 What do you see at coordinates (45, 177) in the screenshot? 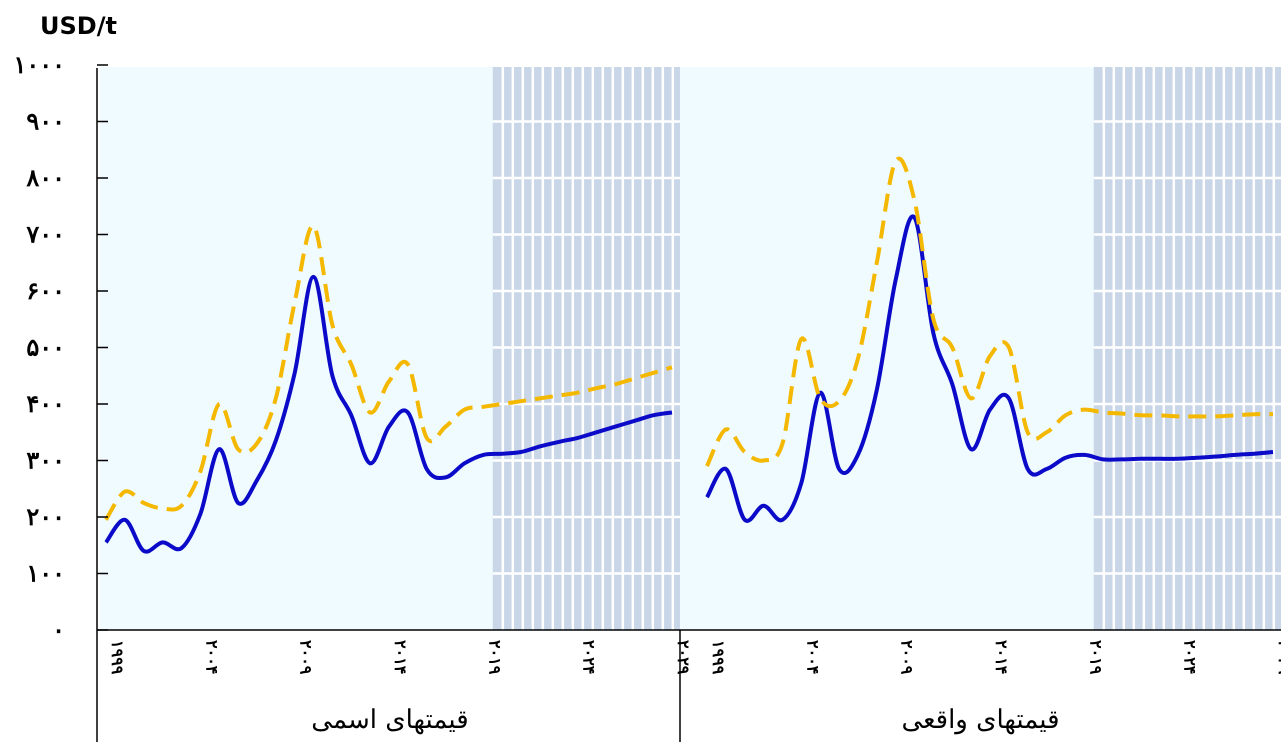
I see `y-tick-label: ۸۰۰` at bounding box center [45, 177].